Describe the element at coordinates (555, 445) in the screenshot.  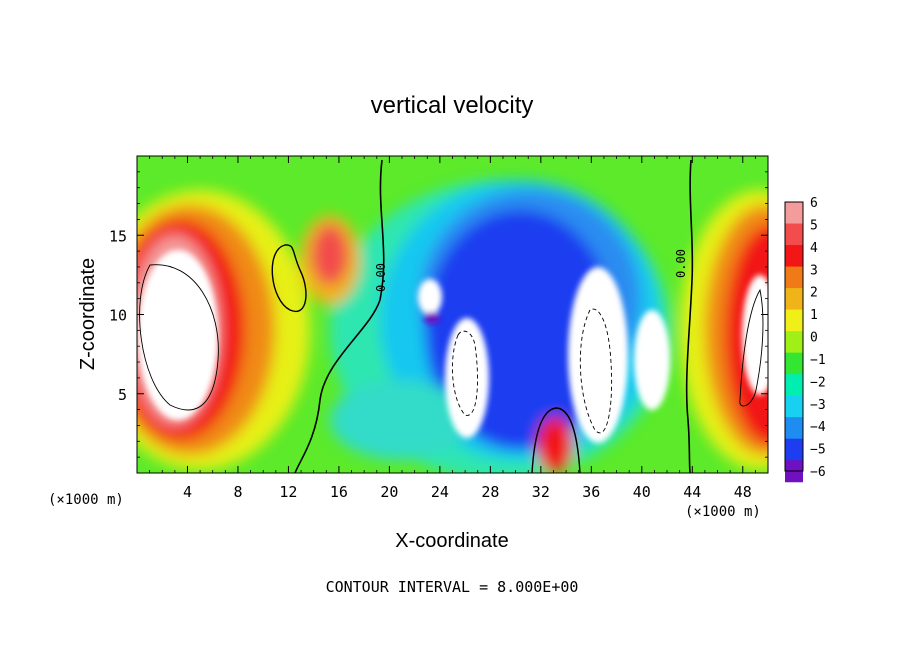
I see `zone-bottom-red` at that location.